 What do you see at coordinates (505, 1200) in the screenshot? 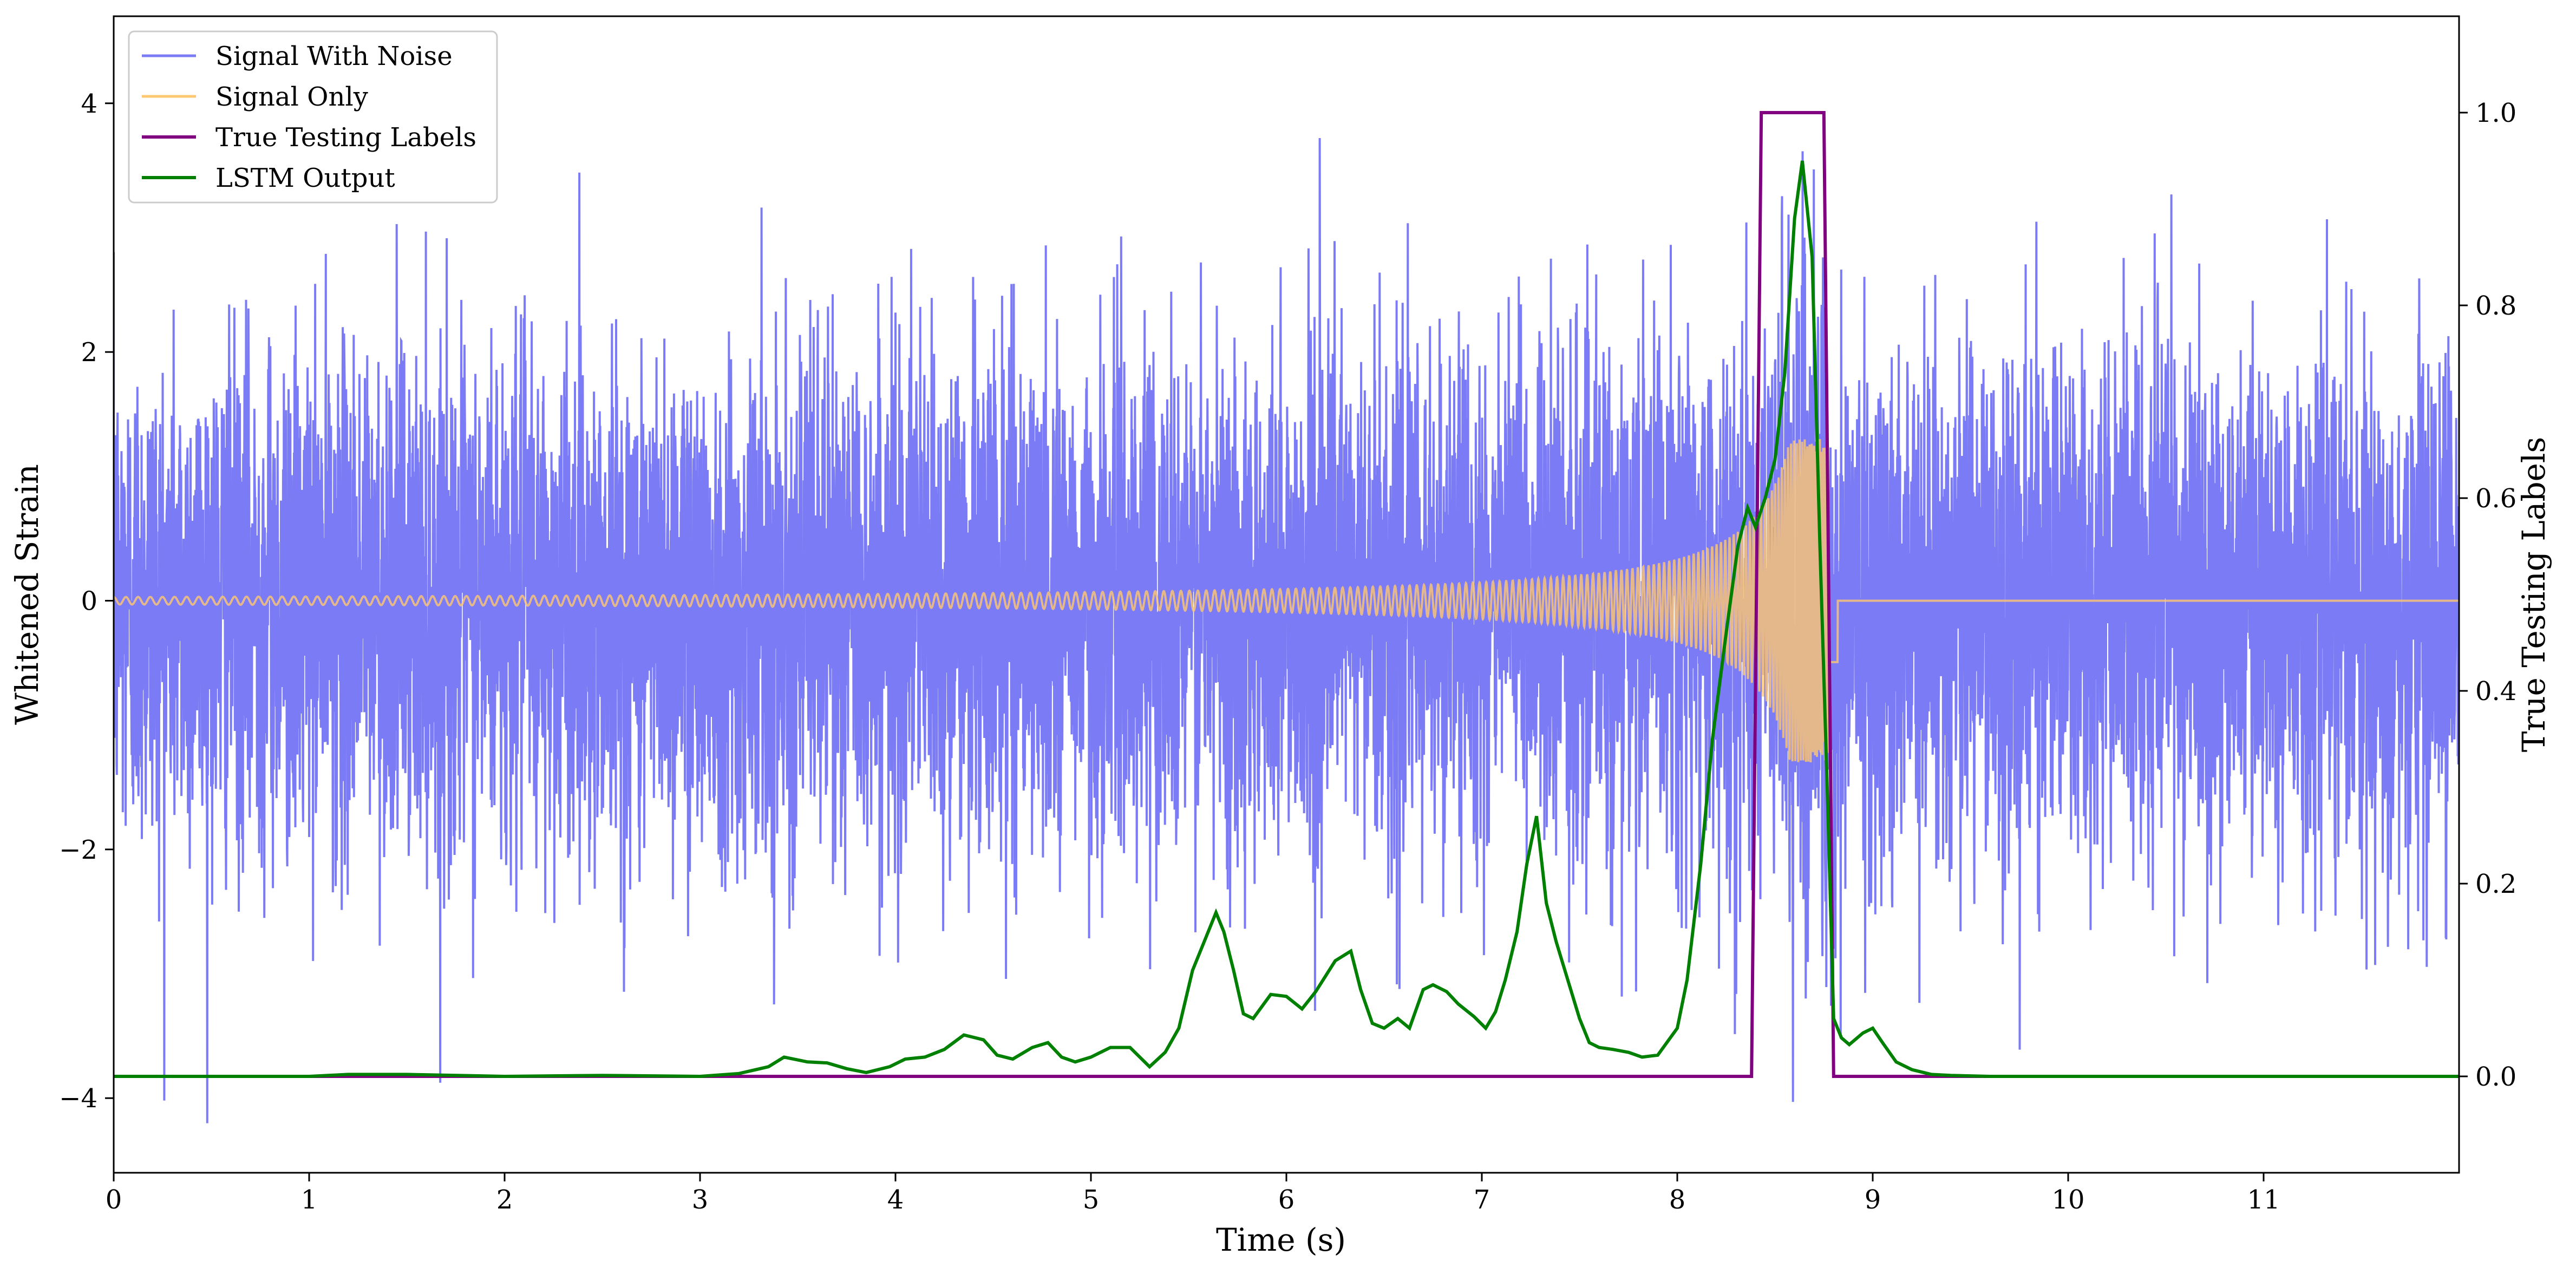
I see `x-tick-label: 2` at bounding box center [505, 1200].